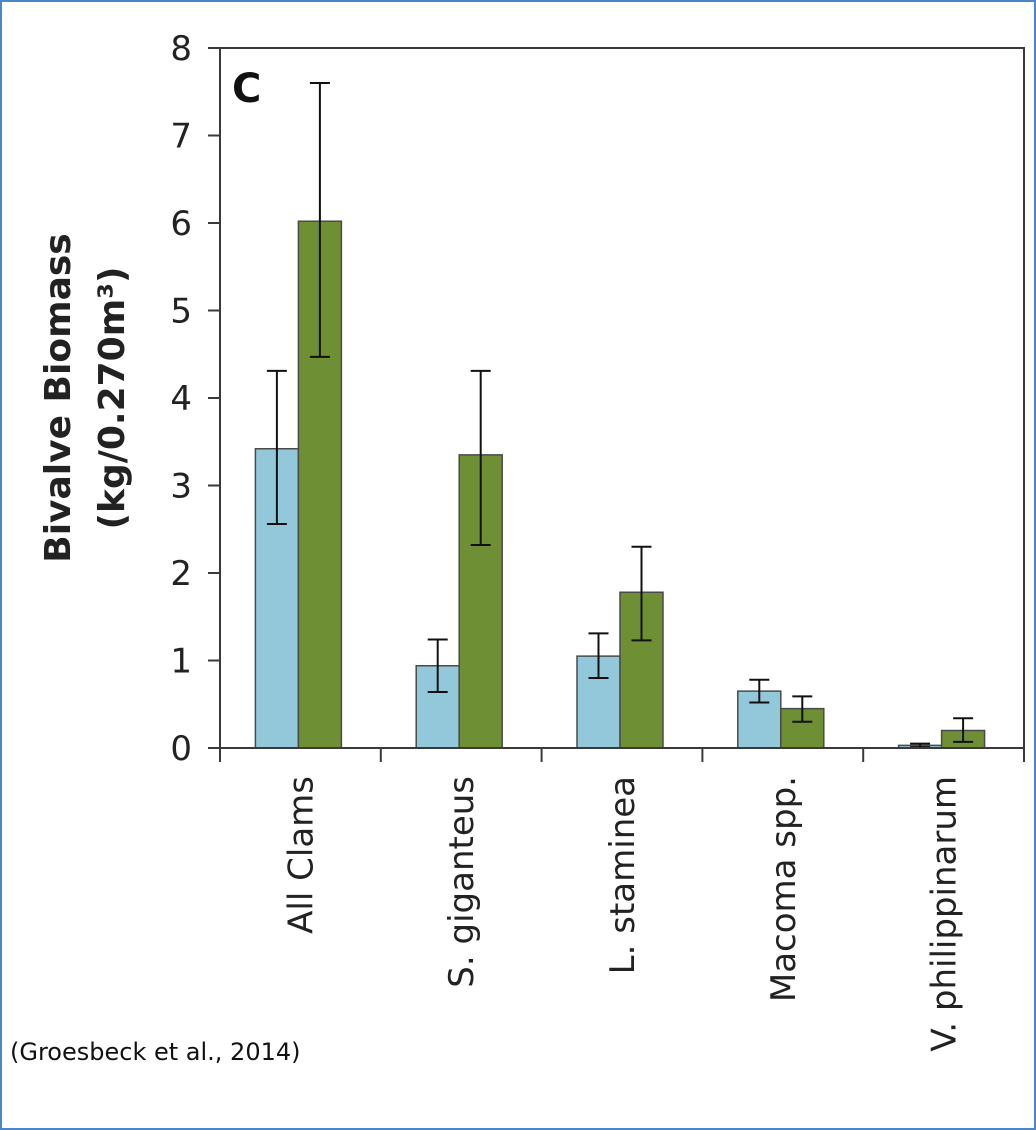  Describe the element at coordinates (301, 855) in the screenshot. I see `x-category-label: All Clams` at that location.